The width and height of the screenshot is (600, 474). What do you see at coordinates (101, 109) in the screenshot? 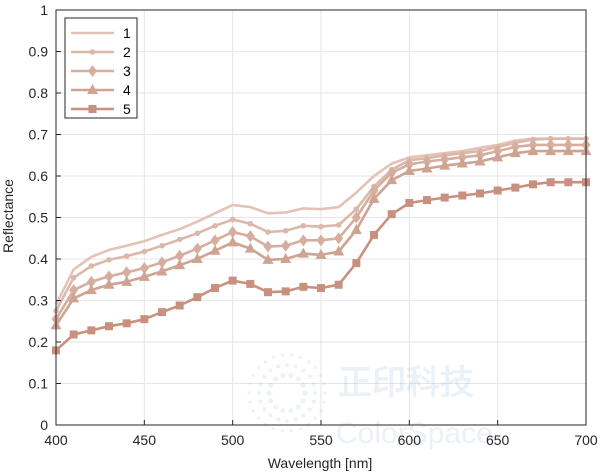
I see `legend-item-5: 5` at bounding box center [101, 109].